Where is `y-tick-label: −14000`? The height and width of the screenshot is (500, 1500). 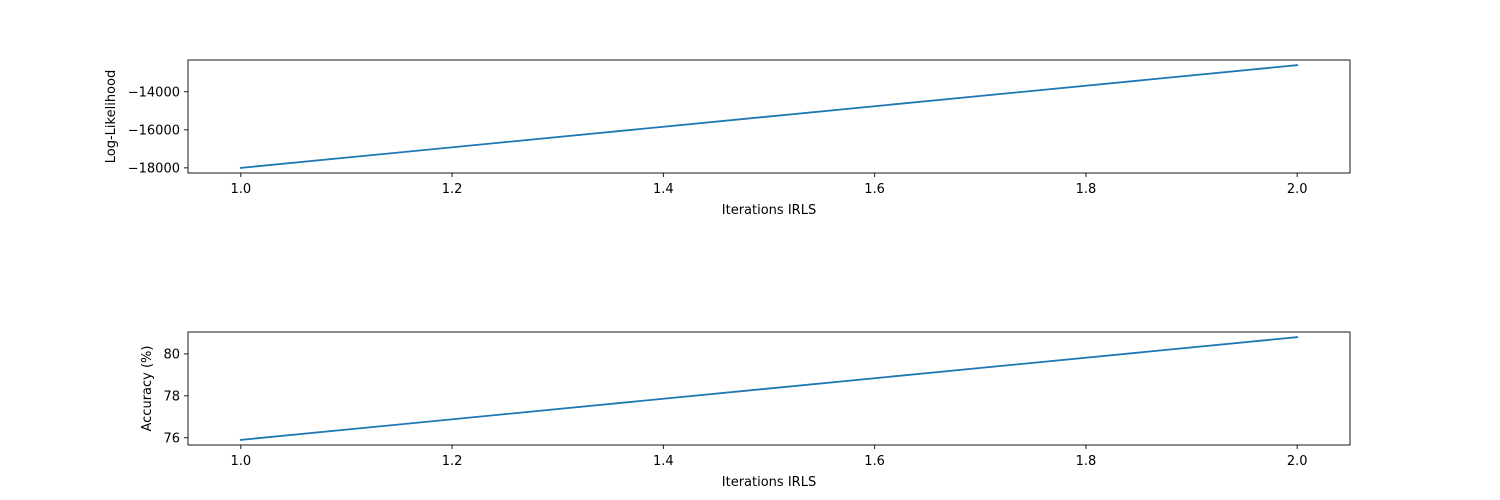 y-tick-label: −14000 is located at coordinates (154, 92).